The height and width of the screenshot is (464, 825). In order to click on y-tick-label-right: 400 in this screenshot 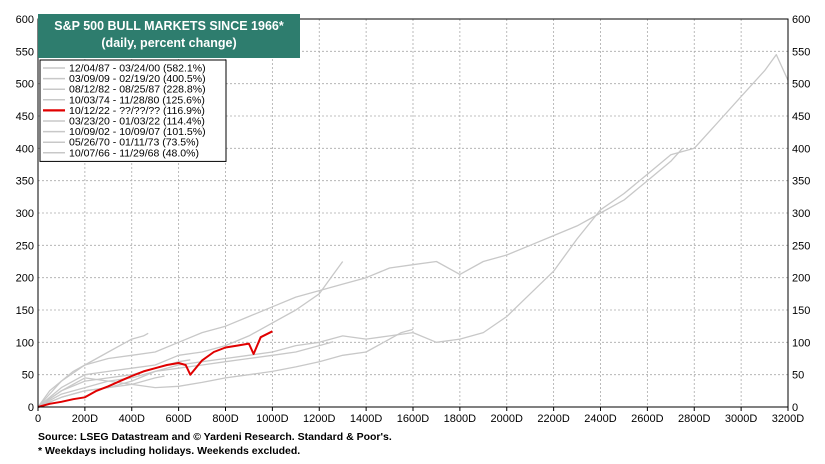, I will do `click(801, 149)`.